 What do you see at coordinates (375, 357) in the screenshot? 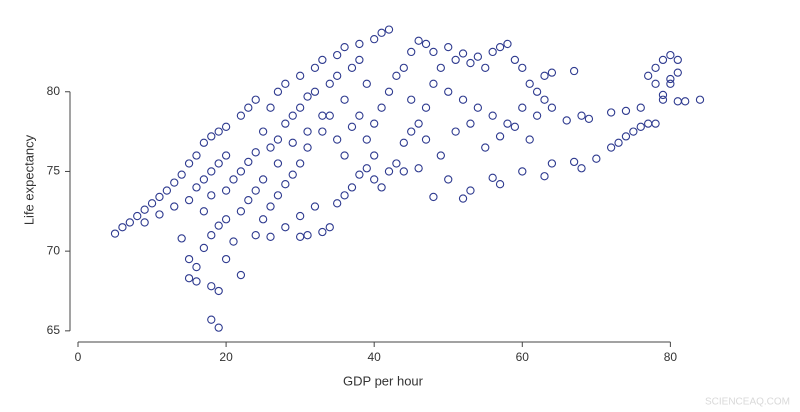
I see `x-tick-label: 40` at bounding box center [375, 357].